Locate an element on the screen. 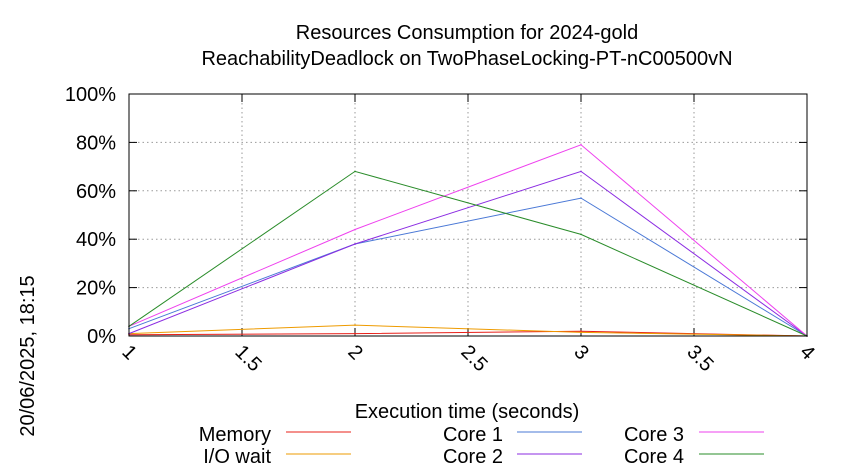 This screenshot has height=475, width=850. x-tick-label: 1.5 is located at coordinates (247, 358).